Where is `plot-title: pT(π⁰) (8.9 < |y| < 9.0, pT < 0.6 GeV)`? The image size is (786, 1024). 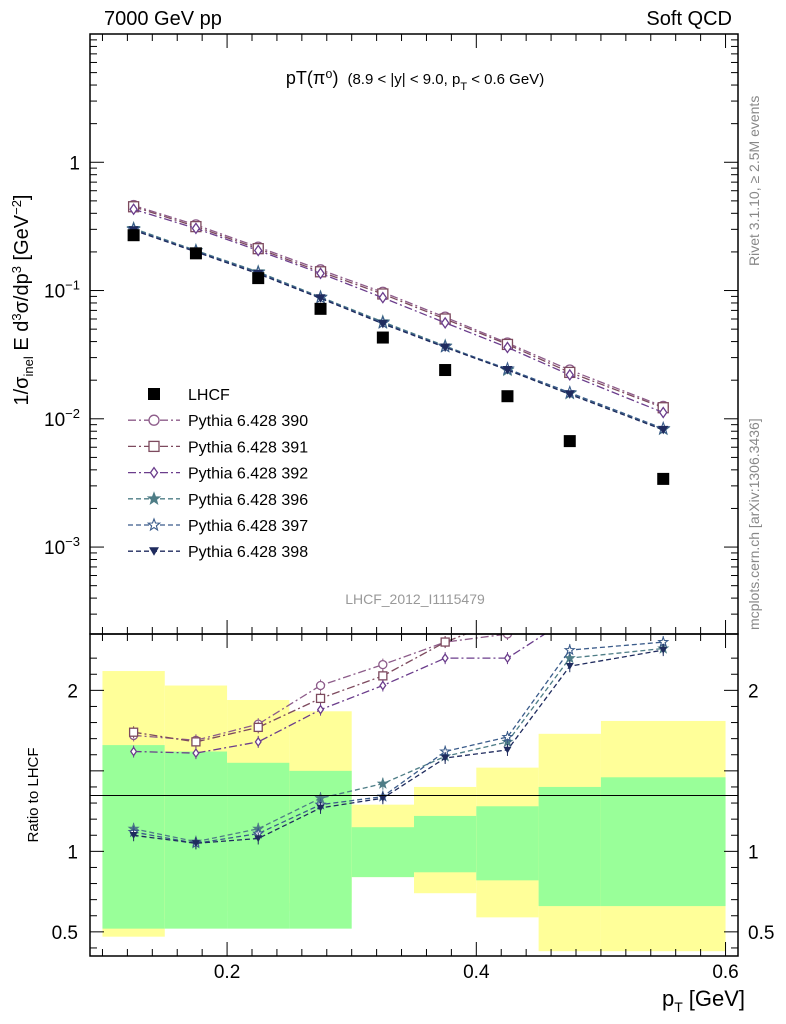 plot-title: pT(π⁰) (8.9 < |y| < 9.0, pT < 0.6 GeV) is located at coordinates (415, 80).